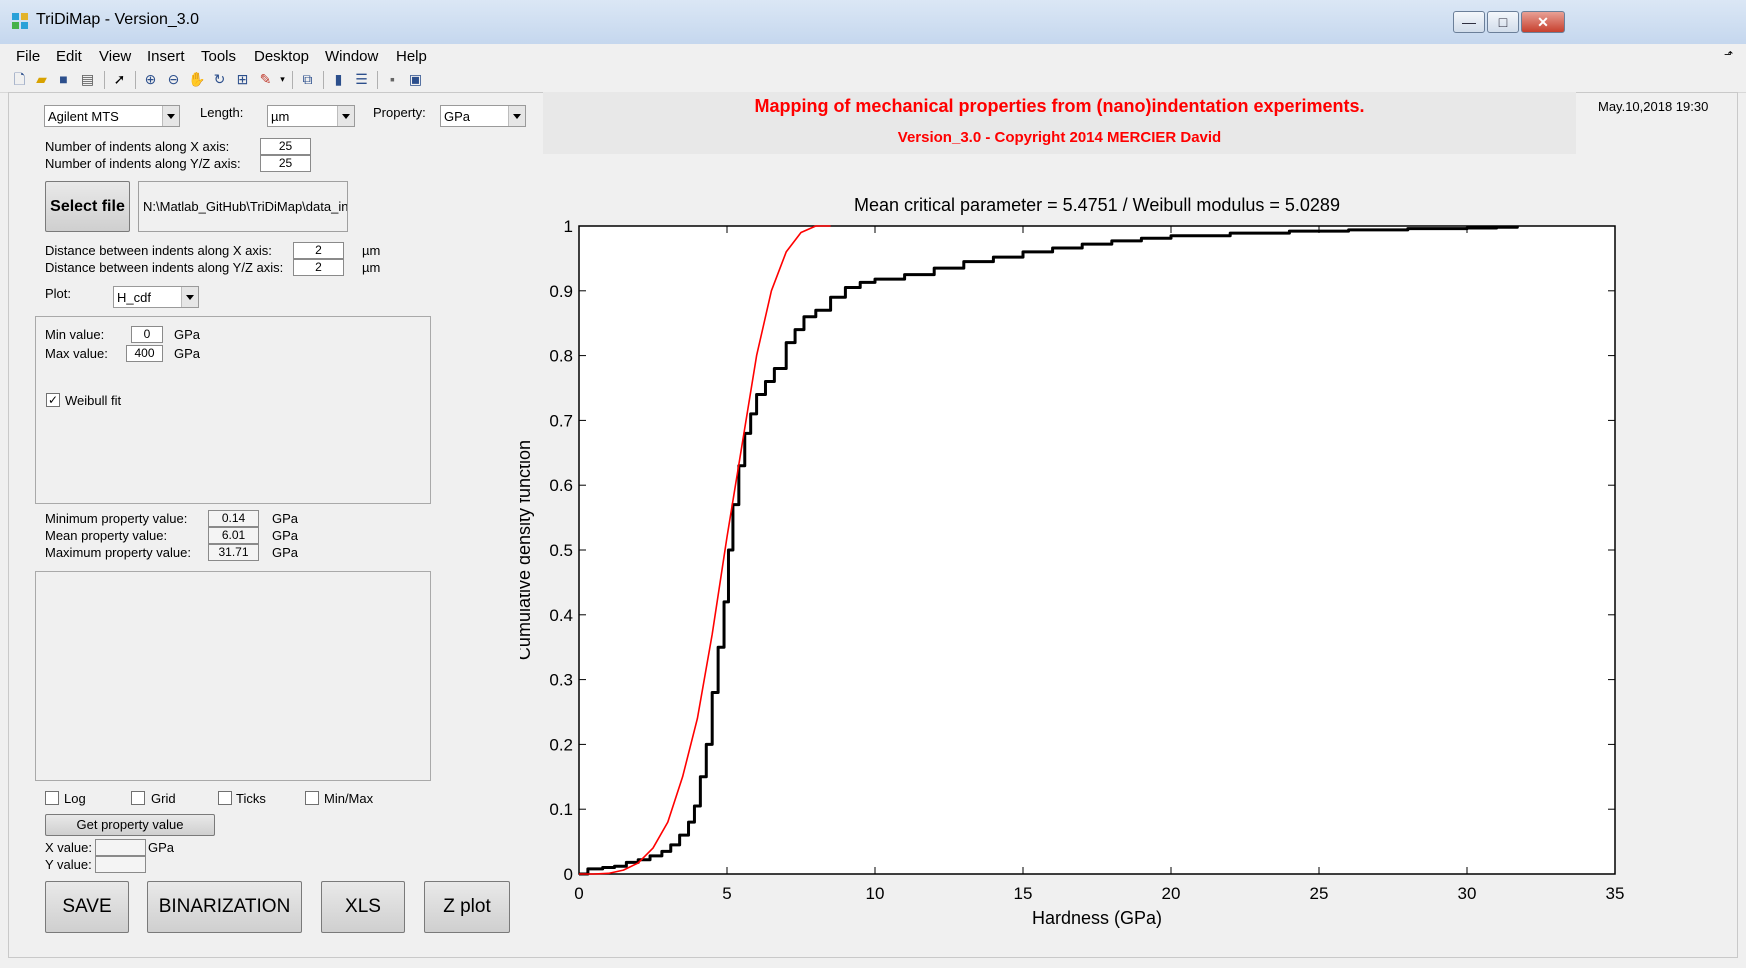 The height and width of the screenshot is (968, 1746). I want to click on menu-view: View, so click(115, 56).